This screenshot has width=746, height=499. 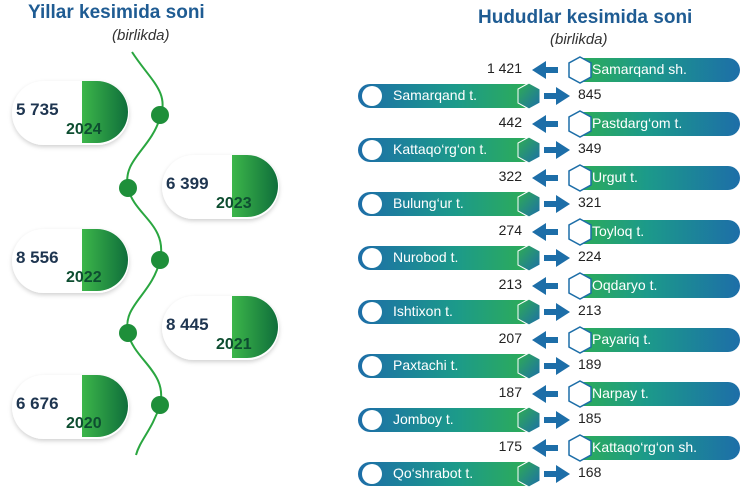 I want to click on left-chart-title: Yillar kesimida soni, so click(x=116, y=12).